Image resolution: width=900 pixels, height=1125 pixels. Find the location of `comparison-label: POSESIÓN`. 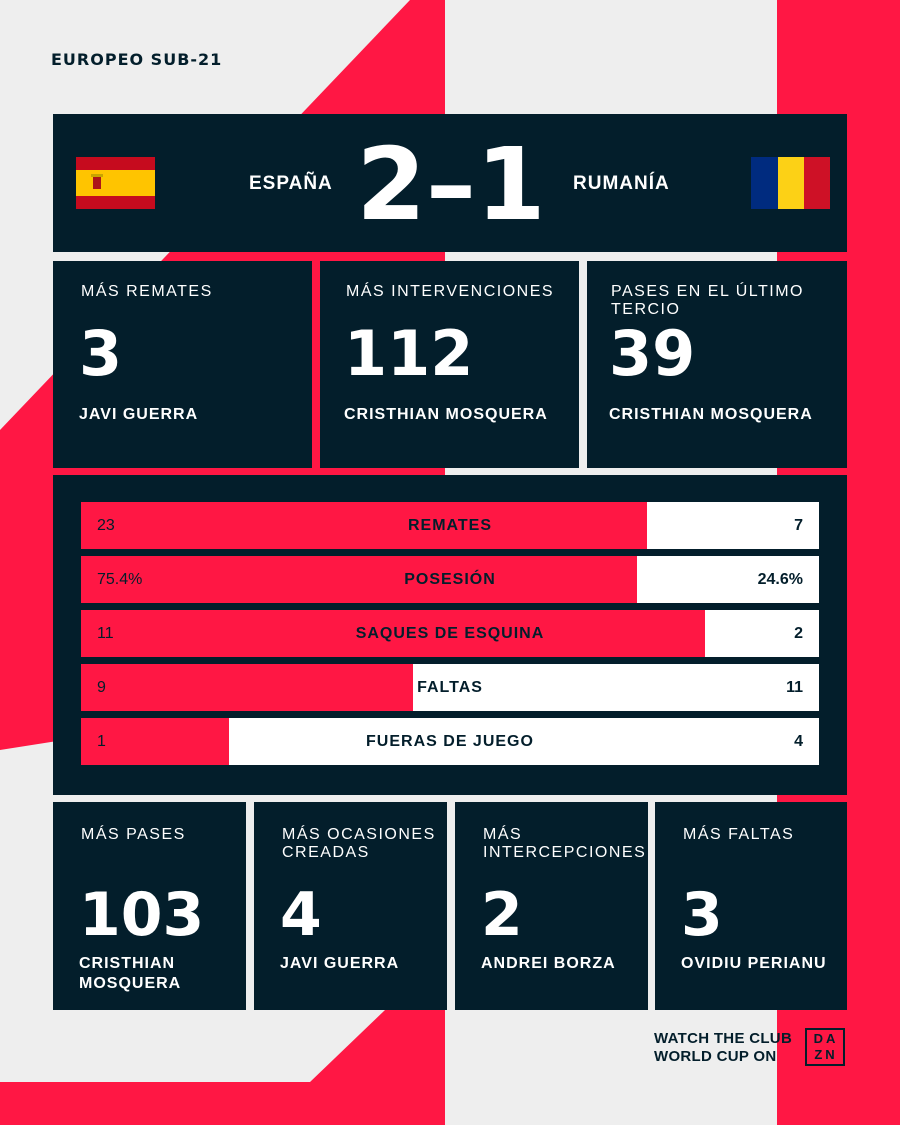

comparison-label: POSESIÓN is located at coordinates (450, 579).